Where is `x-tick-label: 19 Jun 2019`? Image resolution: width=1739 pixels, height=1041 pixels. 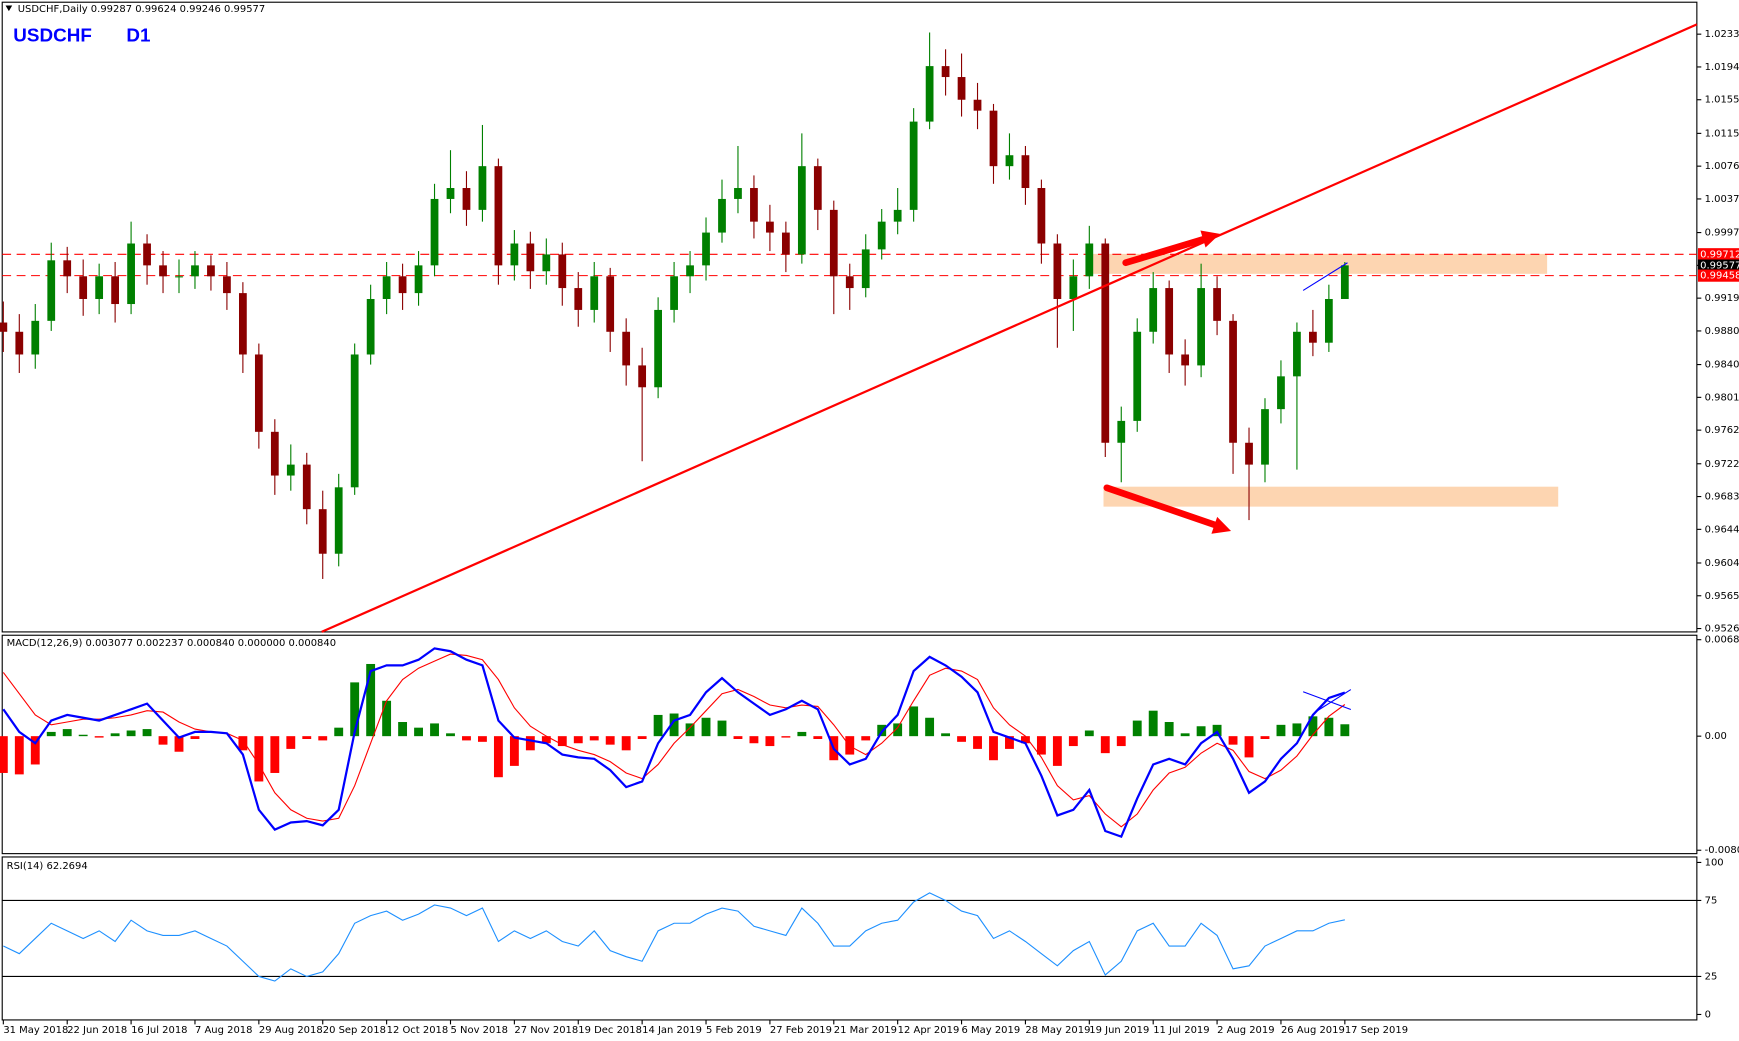 x-tick-label: 19 Jun 2019 is located at coordinates (1119, 1030).